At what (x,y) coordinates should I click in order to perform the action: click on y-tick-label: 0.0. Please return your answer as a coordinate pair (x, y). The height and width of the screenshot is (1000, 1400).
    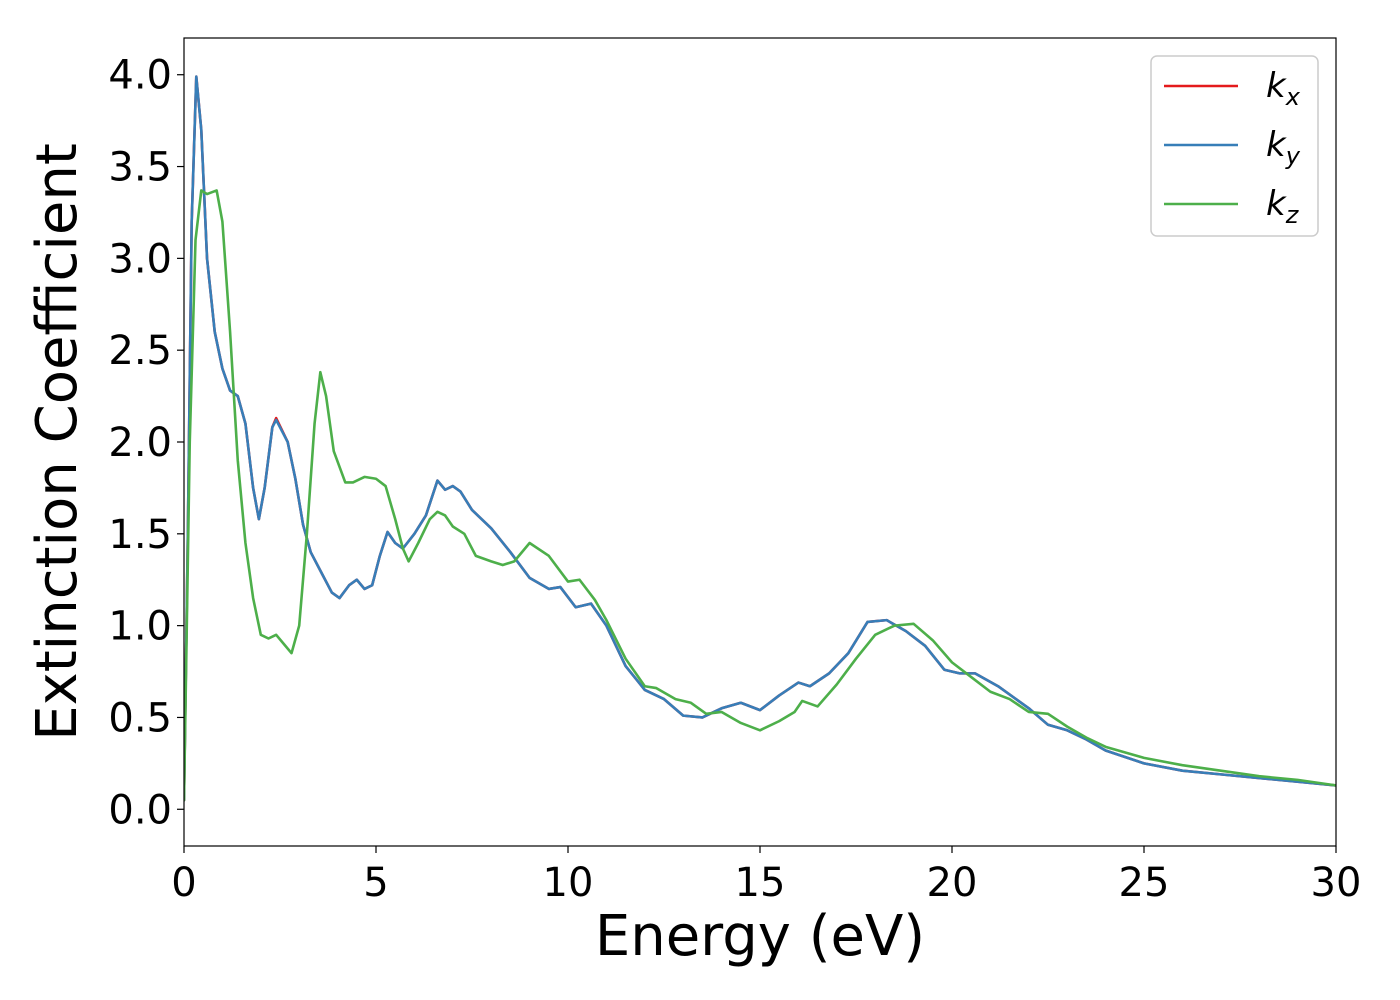
    Looking at the image, I should click on (140, 810).